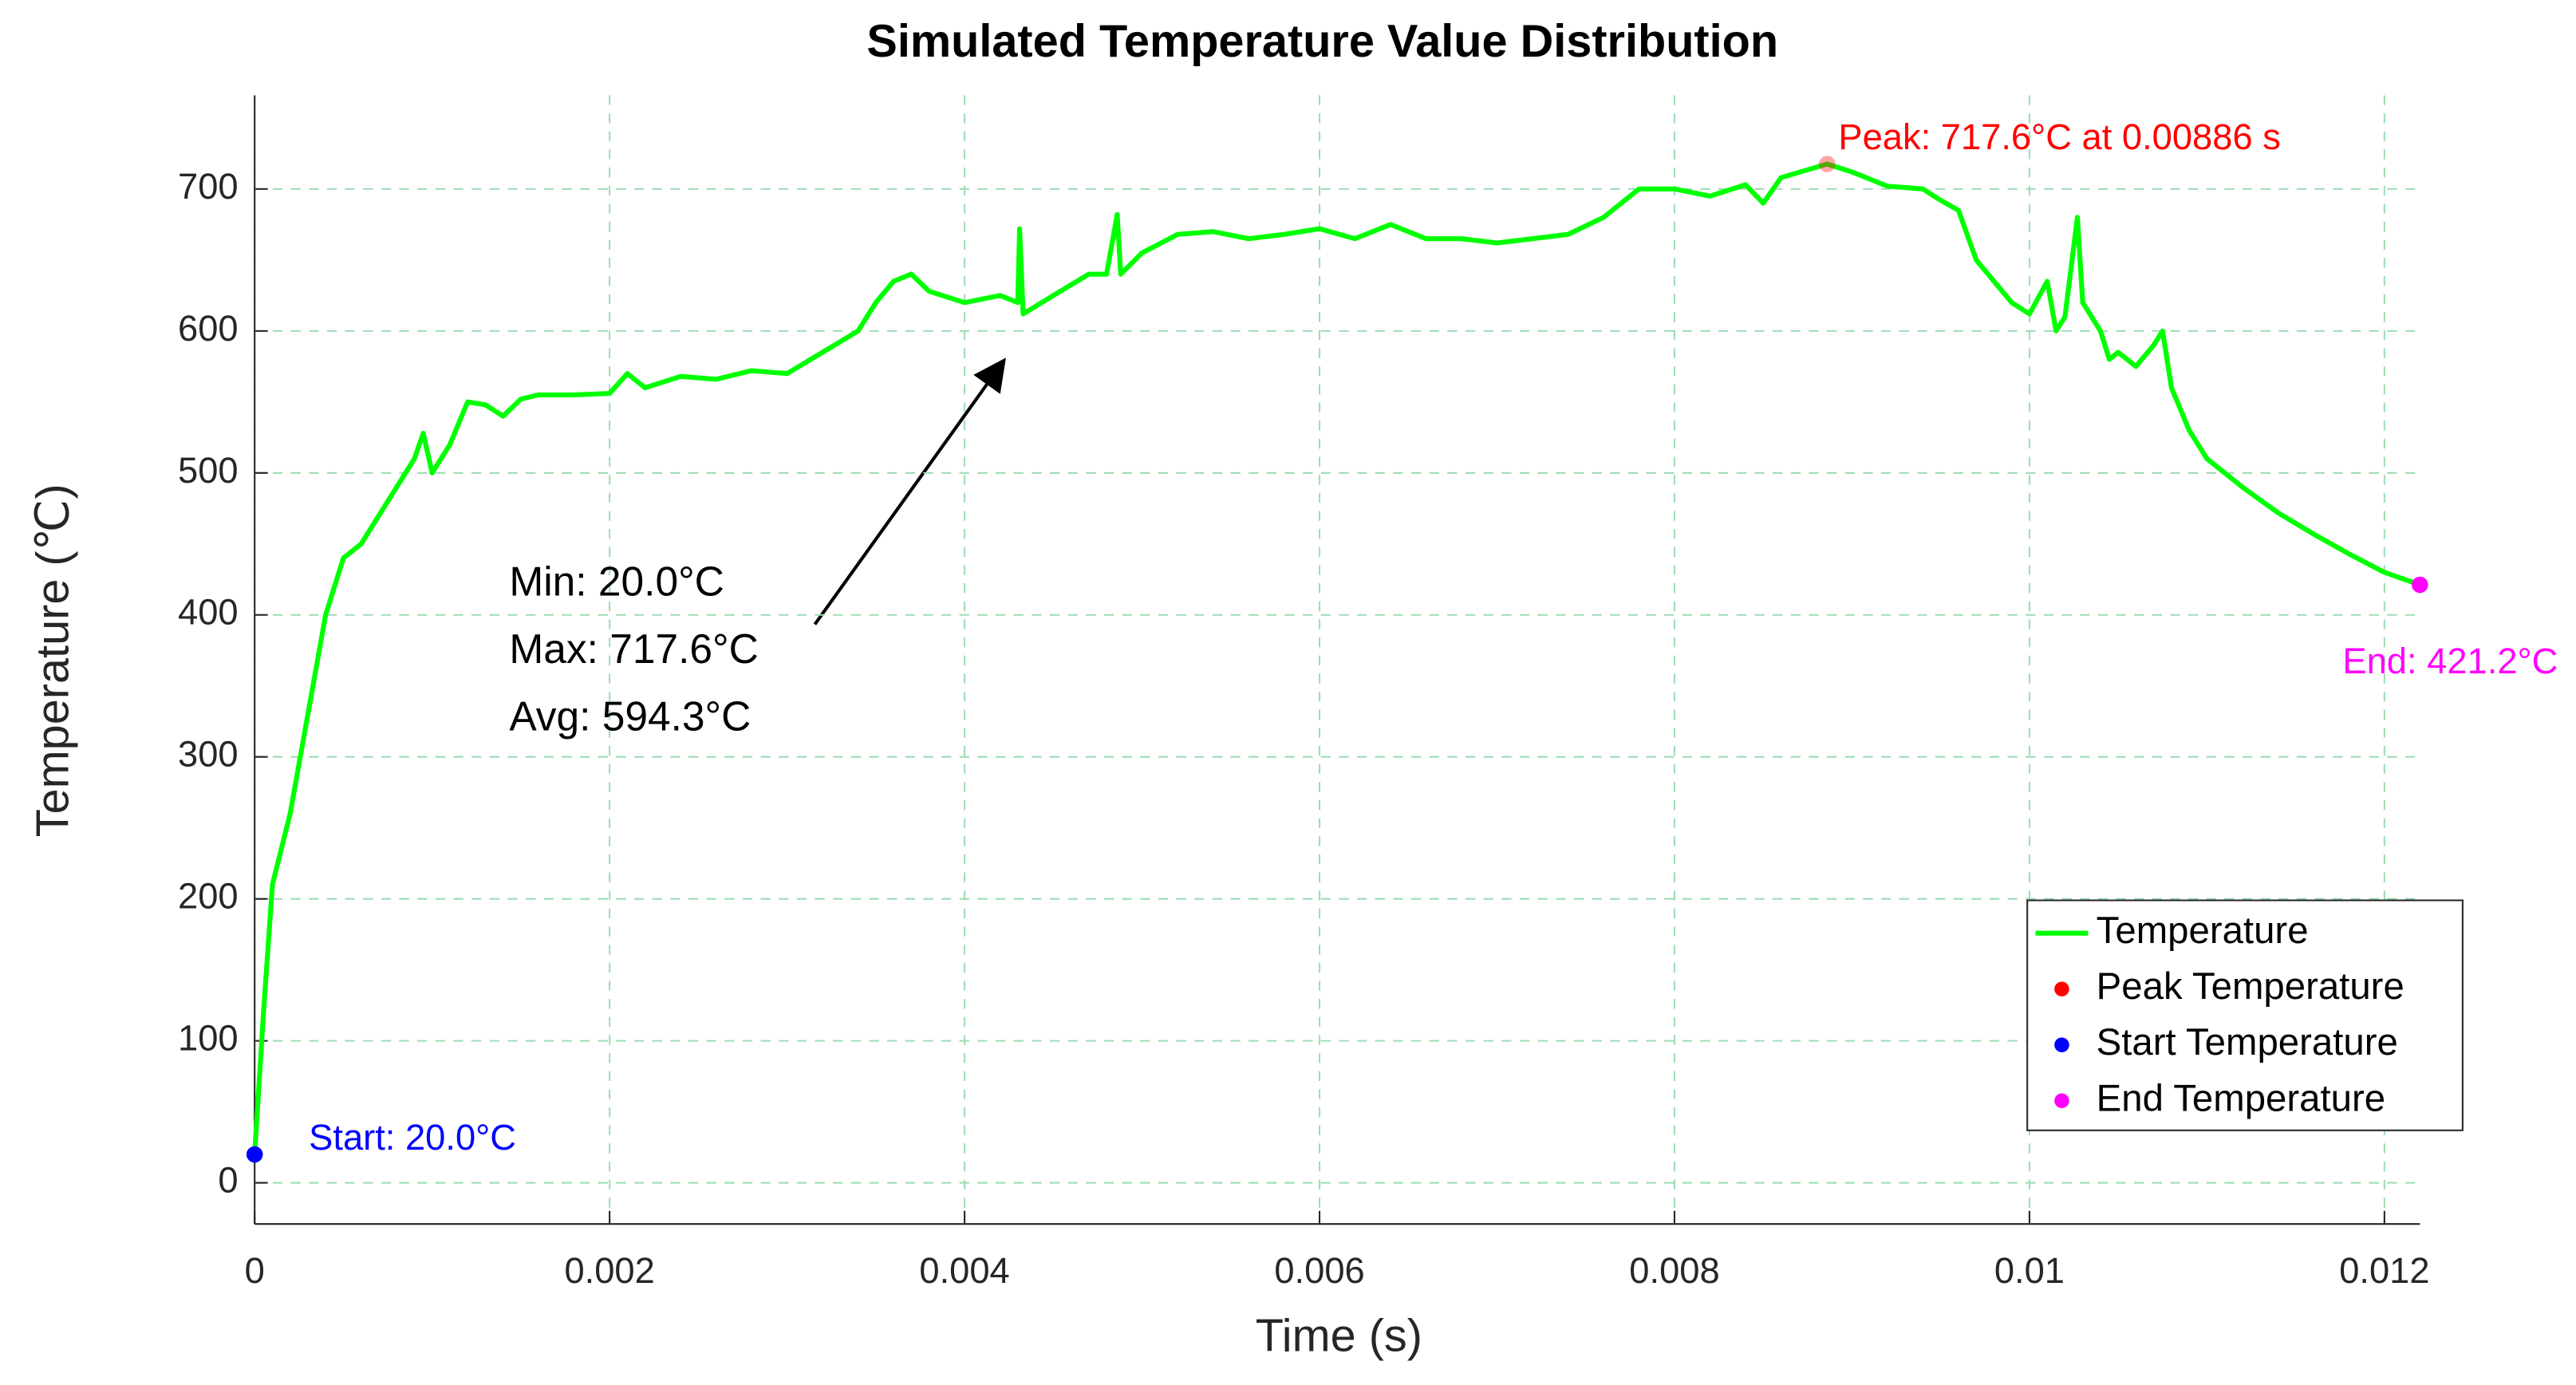 This screenshot has height=1385, width=2576. Describe the element at coordinates (228, 1180) in the screenshot. I see `y-tick-label: 0` at that location.